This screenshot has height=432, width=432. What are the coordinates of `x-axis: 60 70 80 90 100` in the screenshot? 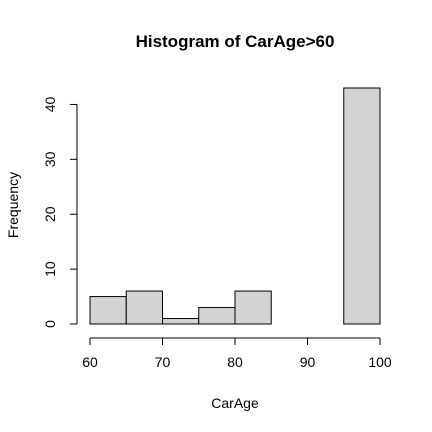 It's located at (237, 353).